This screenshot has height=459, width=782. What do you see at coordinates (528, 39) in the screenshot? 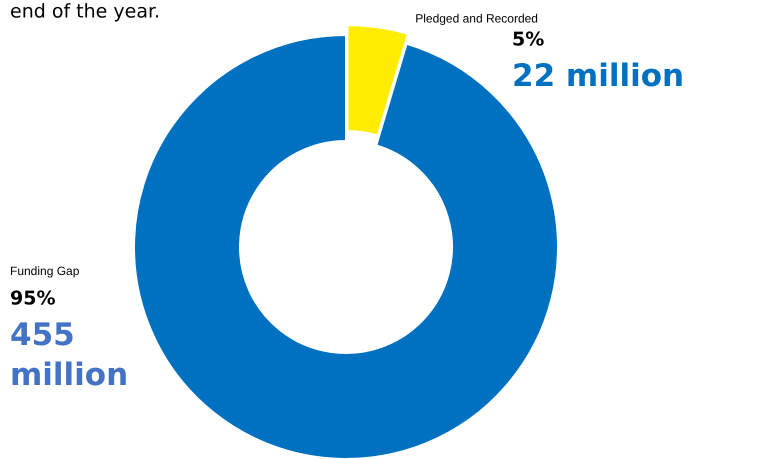
I see `text: 5%` at bounding box center [528, 39].